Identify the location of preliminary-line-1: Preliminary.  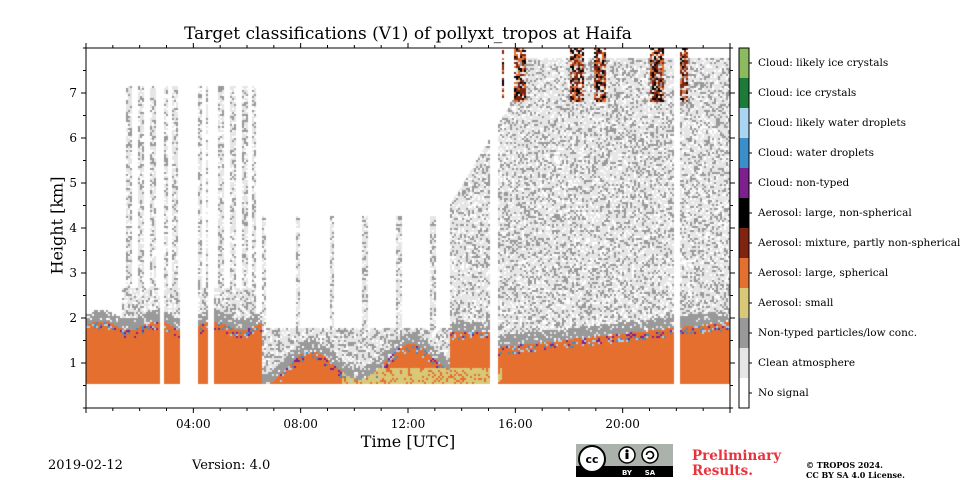
(737, 456).